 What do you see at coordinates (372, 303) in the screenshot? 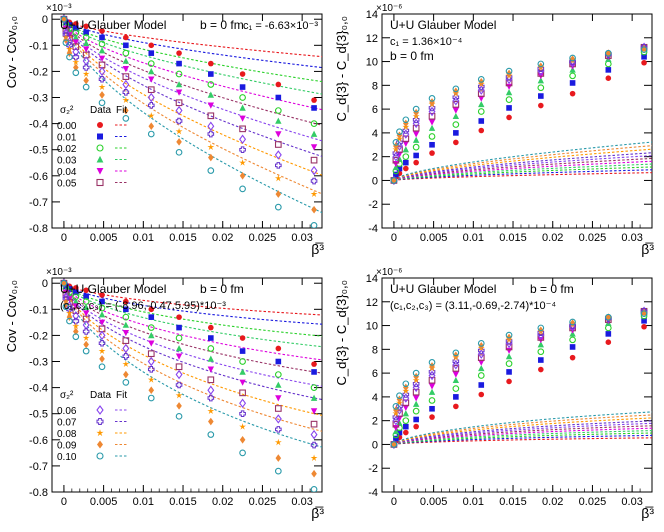
I see `y-tick-label: 12` at bounding box center [372, 303].